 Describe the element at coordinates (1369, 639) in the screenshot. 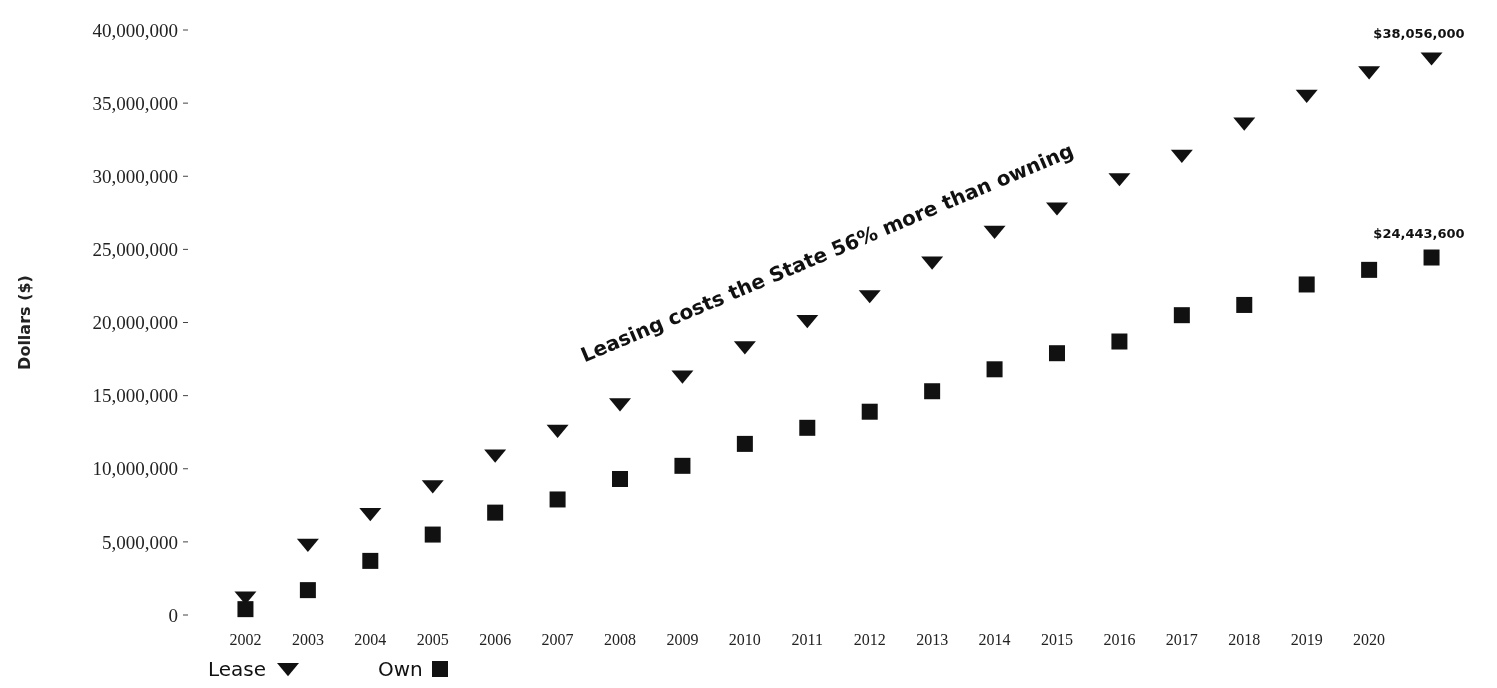

I see `x-tick-label: 2020` at that location.